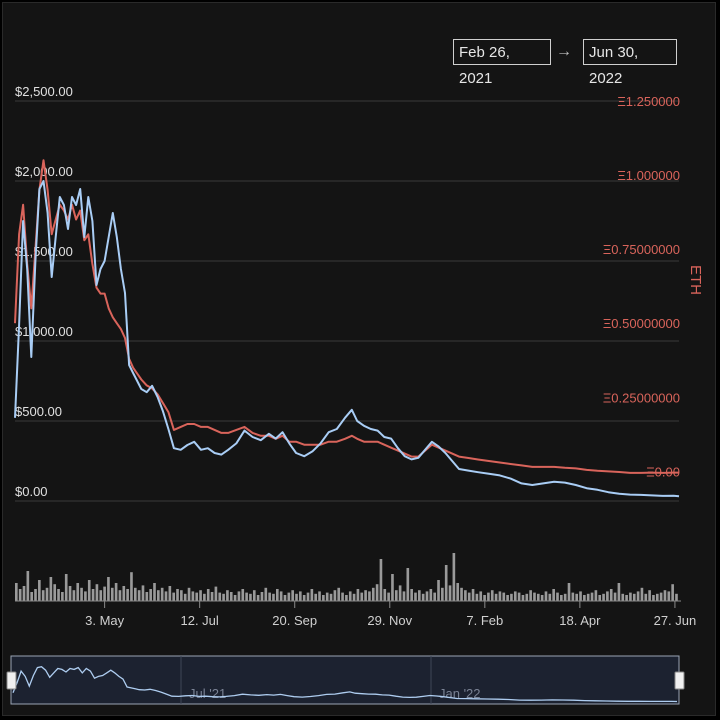  I want to click on eth-axis-title: ETH, so click(695, 280).